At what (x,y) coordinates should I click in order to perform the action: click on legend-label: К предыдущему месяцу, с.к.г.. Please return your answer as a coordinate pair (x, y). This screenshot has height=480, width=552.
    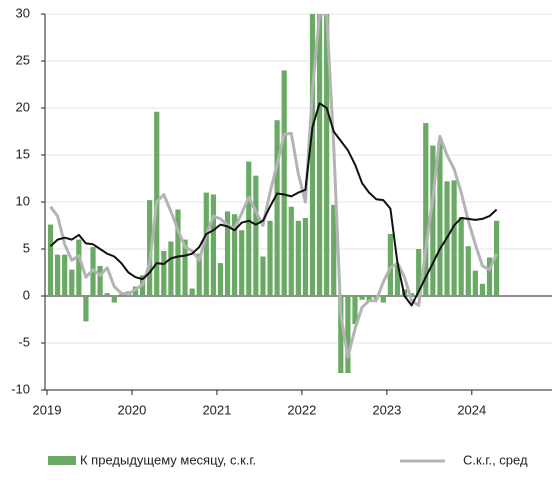
    Looking at the image, I should click on (168, 459).